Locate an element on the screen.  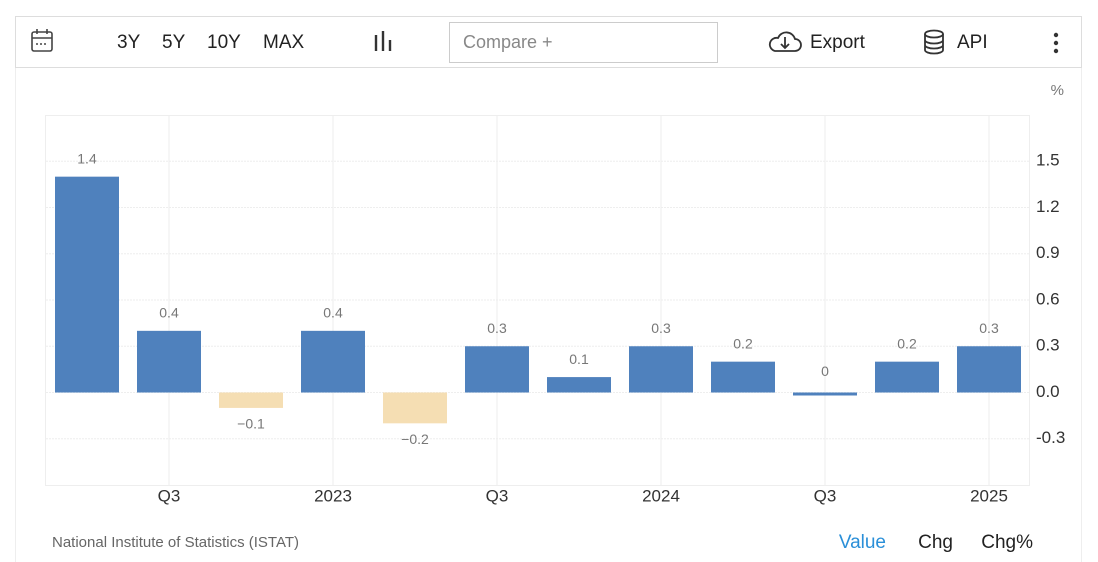
source: National Institute of Statistics (ISTAT) is located at coordinates (175, 542).